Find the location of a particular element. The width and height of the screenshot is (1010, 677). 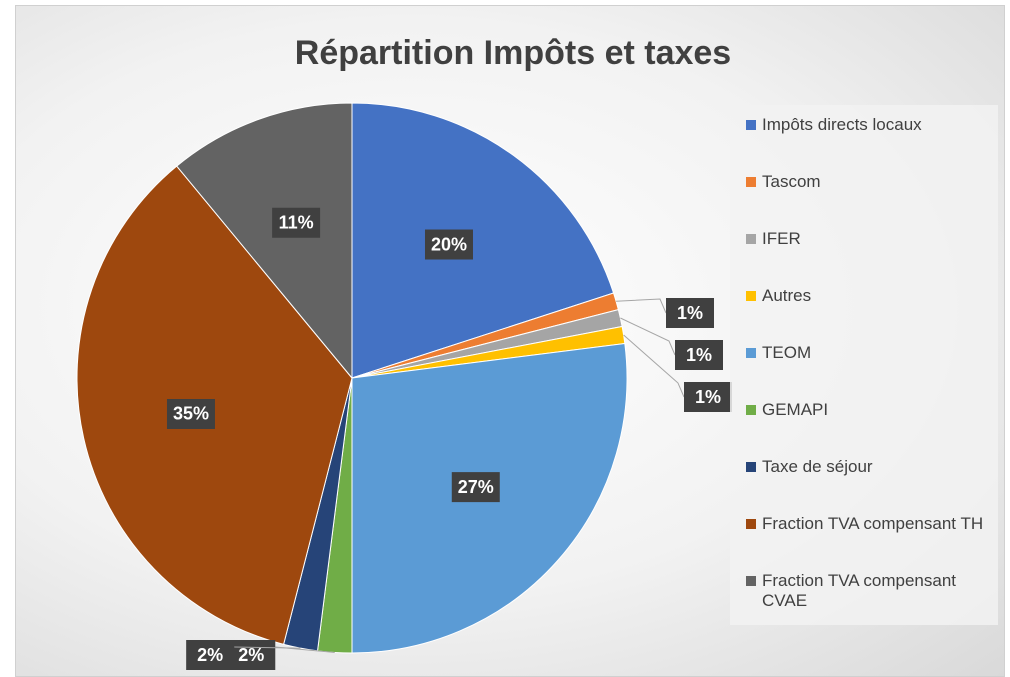

legend-item: TEOM is located at coordinates (864, 371).